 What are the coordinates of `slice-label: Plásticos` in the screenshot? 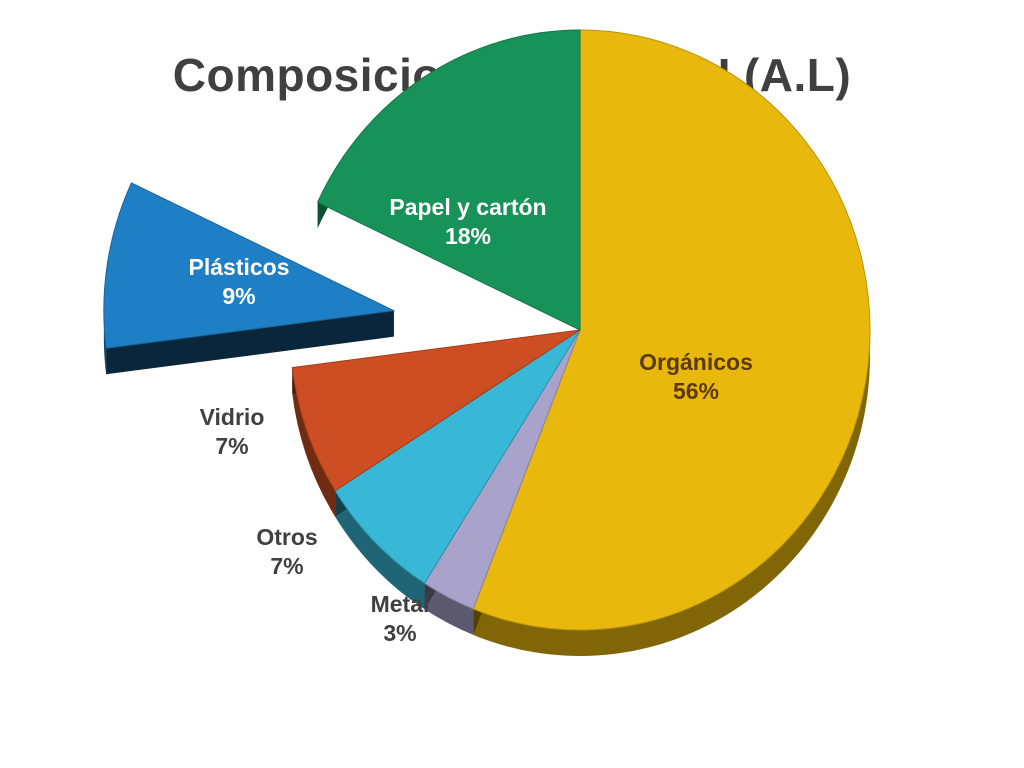 It's located at (239, 267).